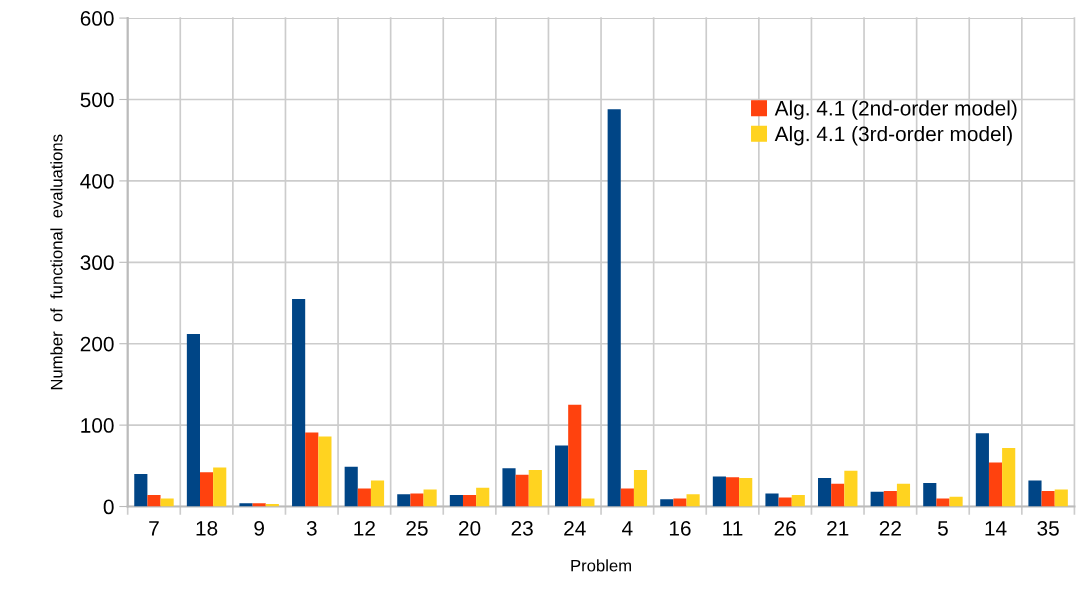 The width and height of the screenshot is (1082, 603). Describe the element at coordinates (97, 263) in the screenshot. I see `y-tick-label: 300` at that location.